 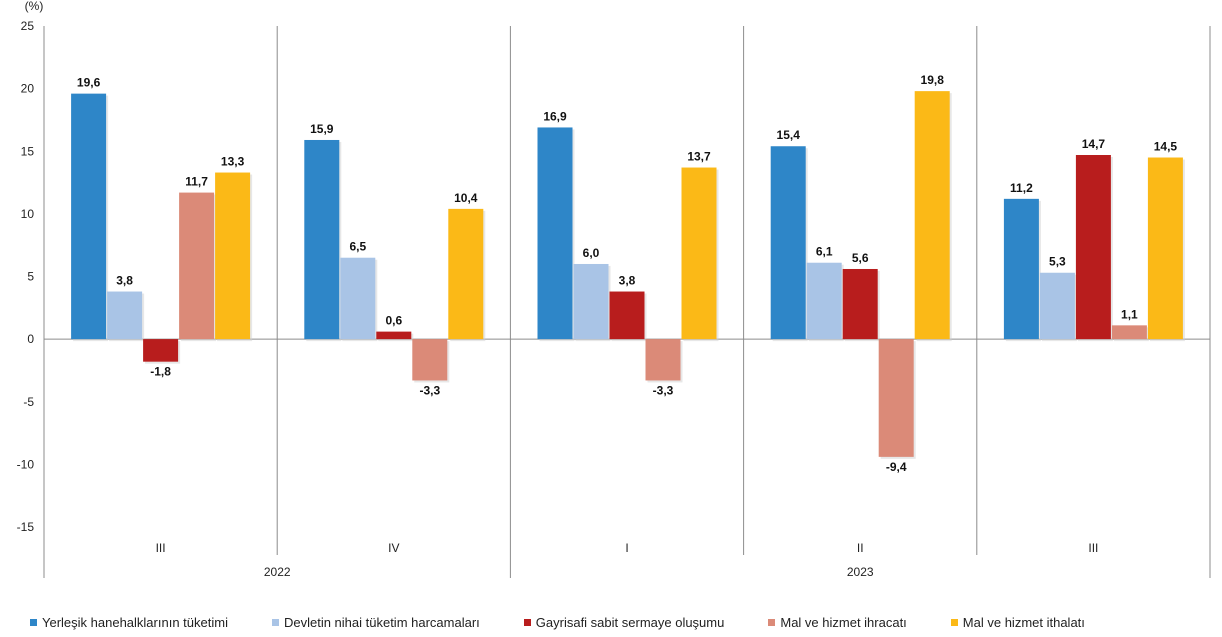 I want to click on legend-label: Gayrisafi sabit sermaye oluşumu, so click(x=630, y=622).